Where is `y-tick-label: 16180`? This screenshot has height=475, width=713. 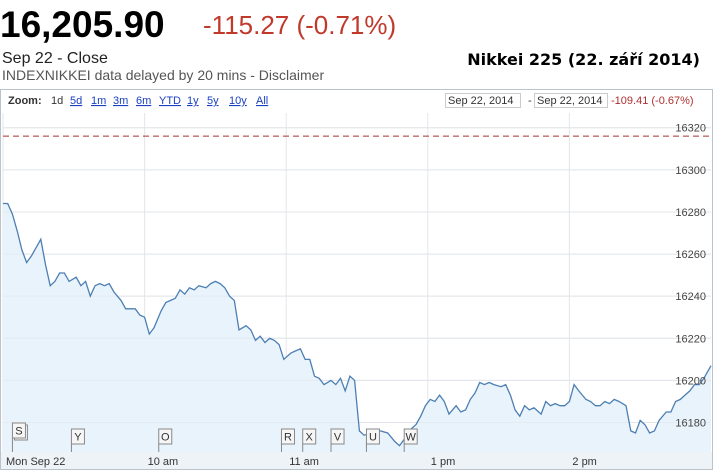
y-tick-label: 16180 is located at coordinates (690, 424).